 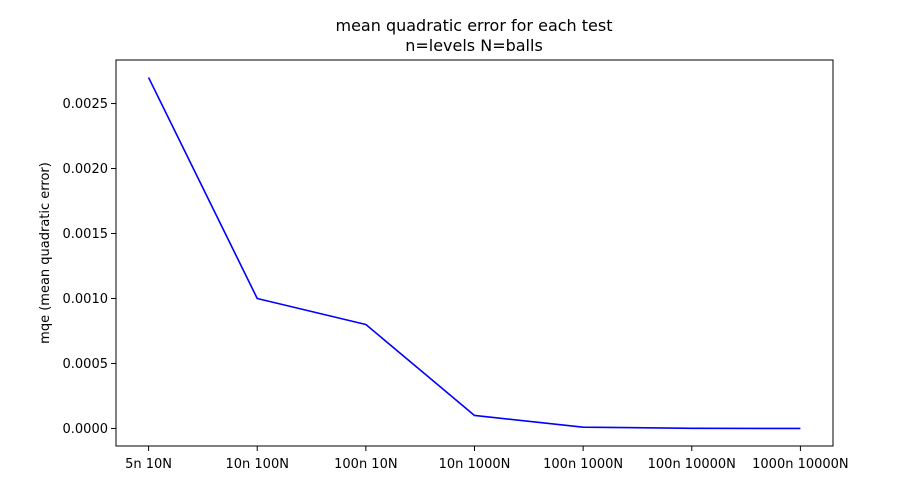 What do you see at coordinates (86, 234) in the screenshot?
I see `y-tick-label: 0.0015` at bounding box center [86, 234].